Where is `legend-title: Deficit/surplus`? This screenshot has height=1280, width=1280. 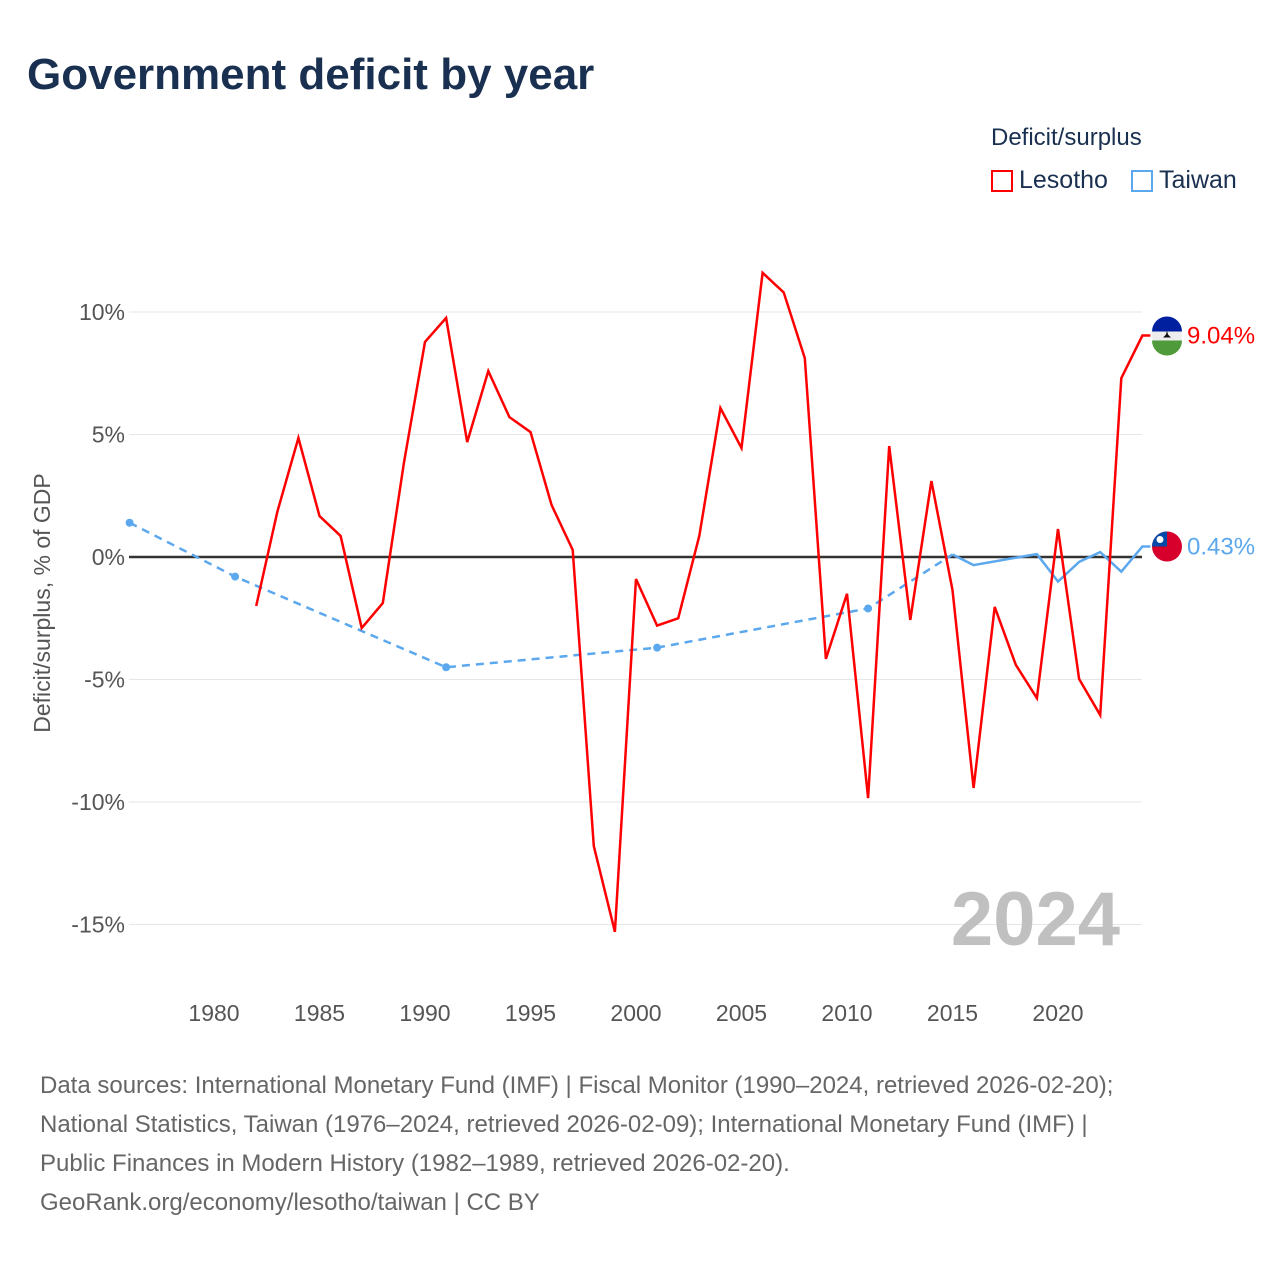 legend-title: Deficit/surplus is located at coordinates (1066, 137).